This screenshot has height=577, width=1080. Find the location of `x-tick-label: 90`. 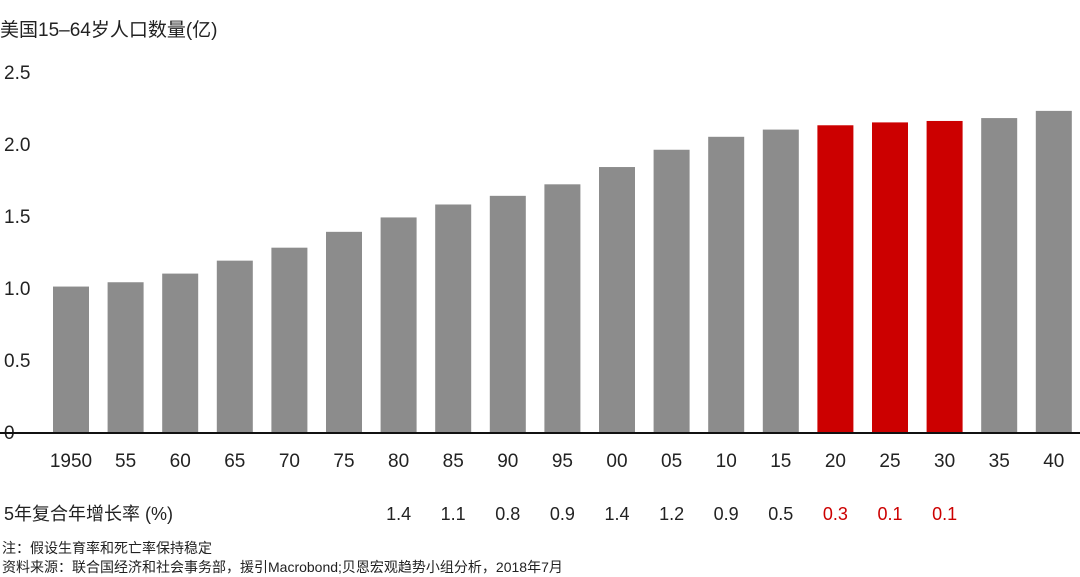

x-tick-label: 90 is located at coordinates (507, 461).